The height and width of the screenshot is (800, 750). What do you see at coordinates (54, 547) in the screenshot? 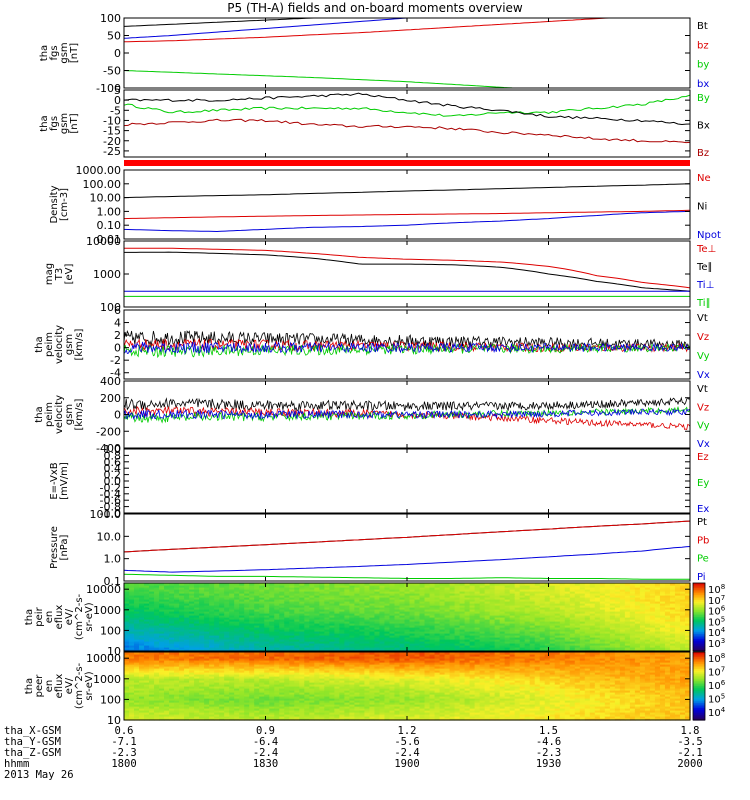
I see `y-axis-label: Pressure` at bounding box center [54, 547].